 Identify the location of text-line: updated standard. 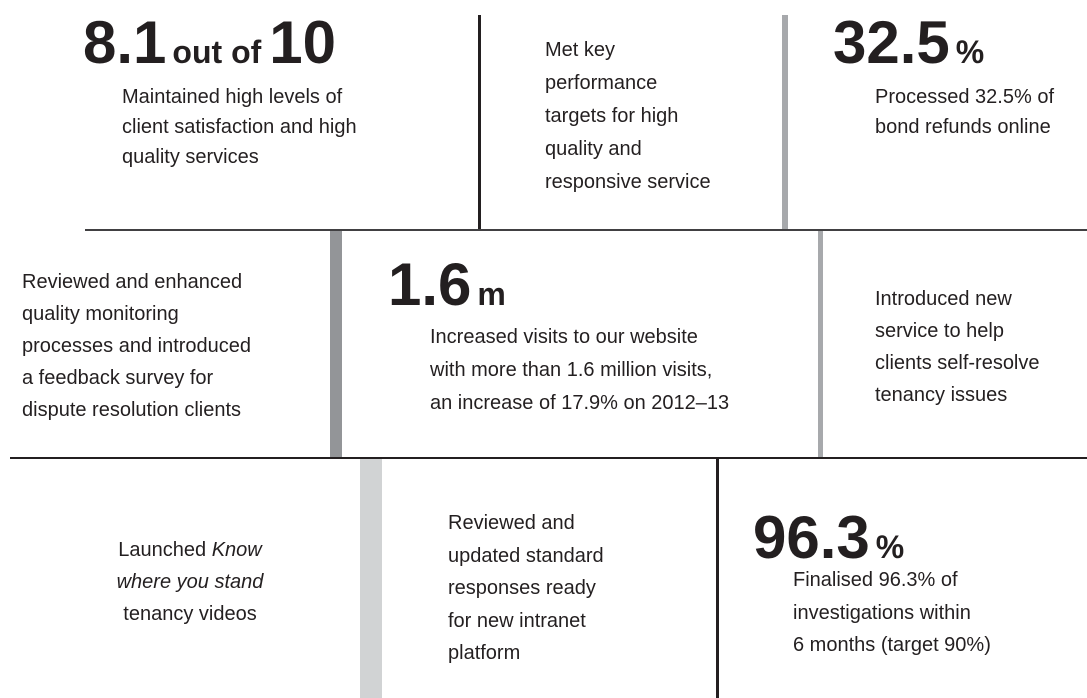
(526, 556).